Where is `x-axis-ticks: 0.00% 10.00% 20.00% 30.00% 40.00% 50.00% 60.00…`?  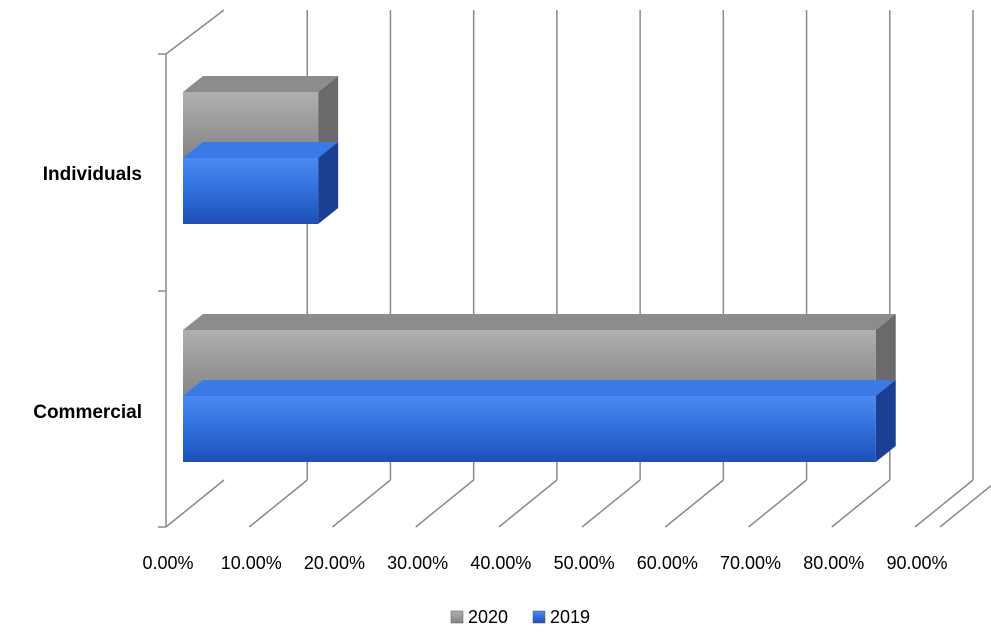
x-axis-ticks: 0.00% 10.00% 20.00% 30.00% 40.00% 50.00% 60.00… is located at coordinates (544, 563).